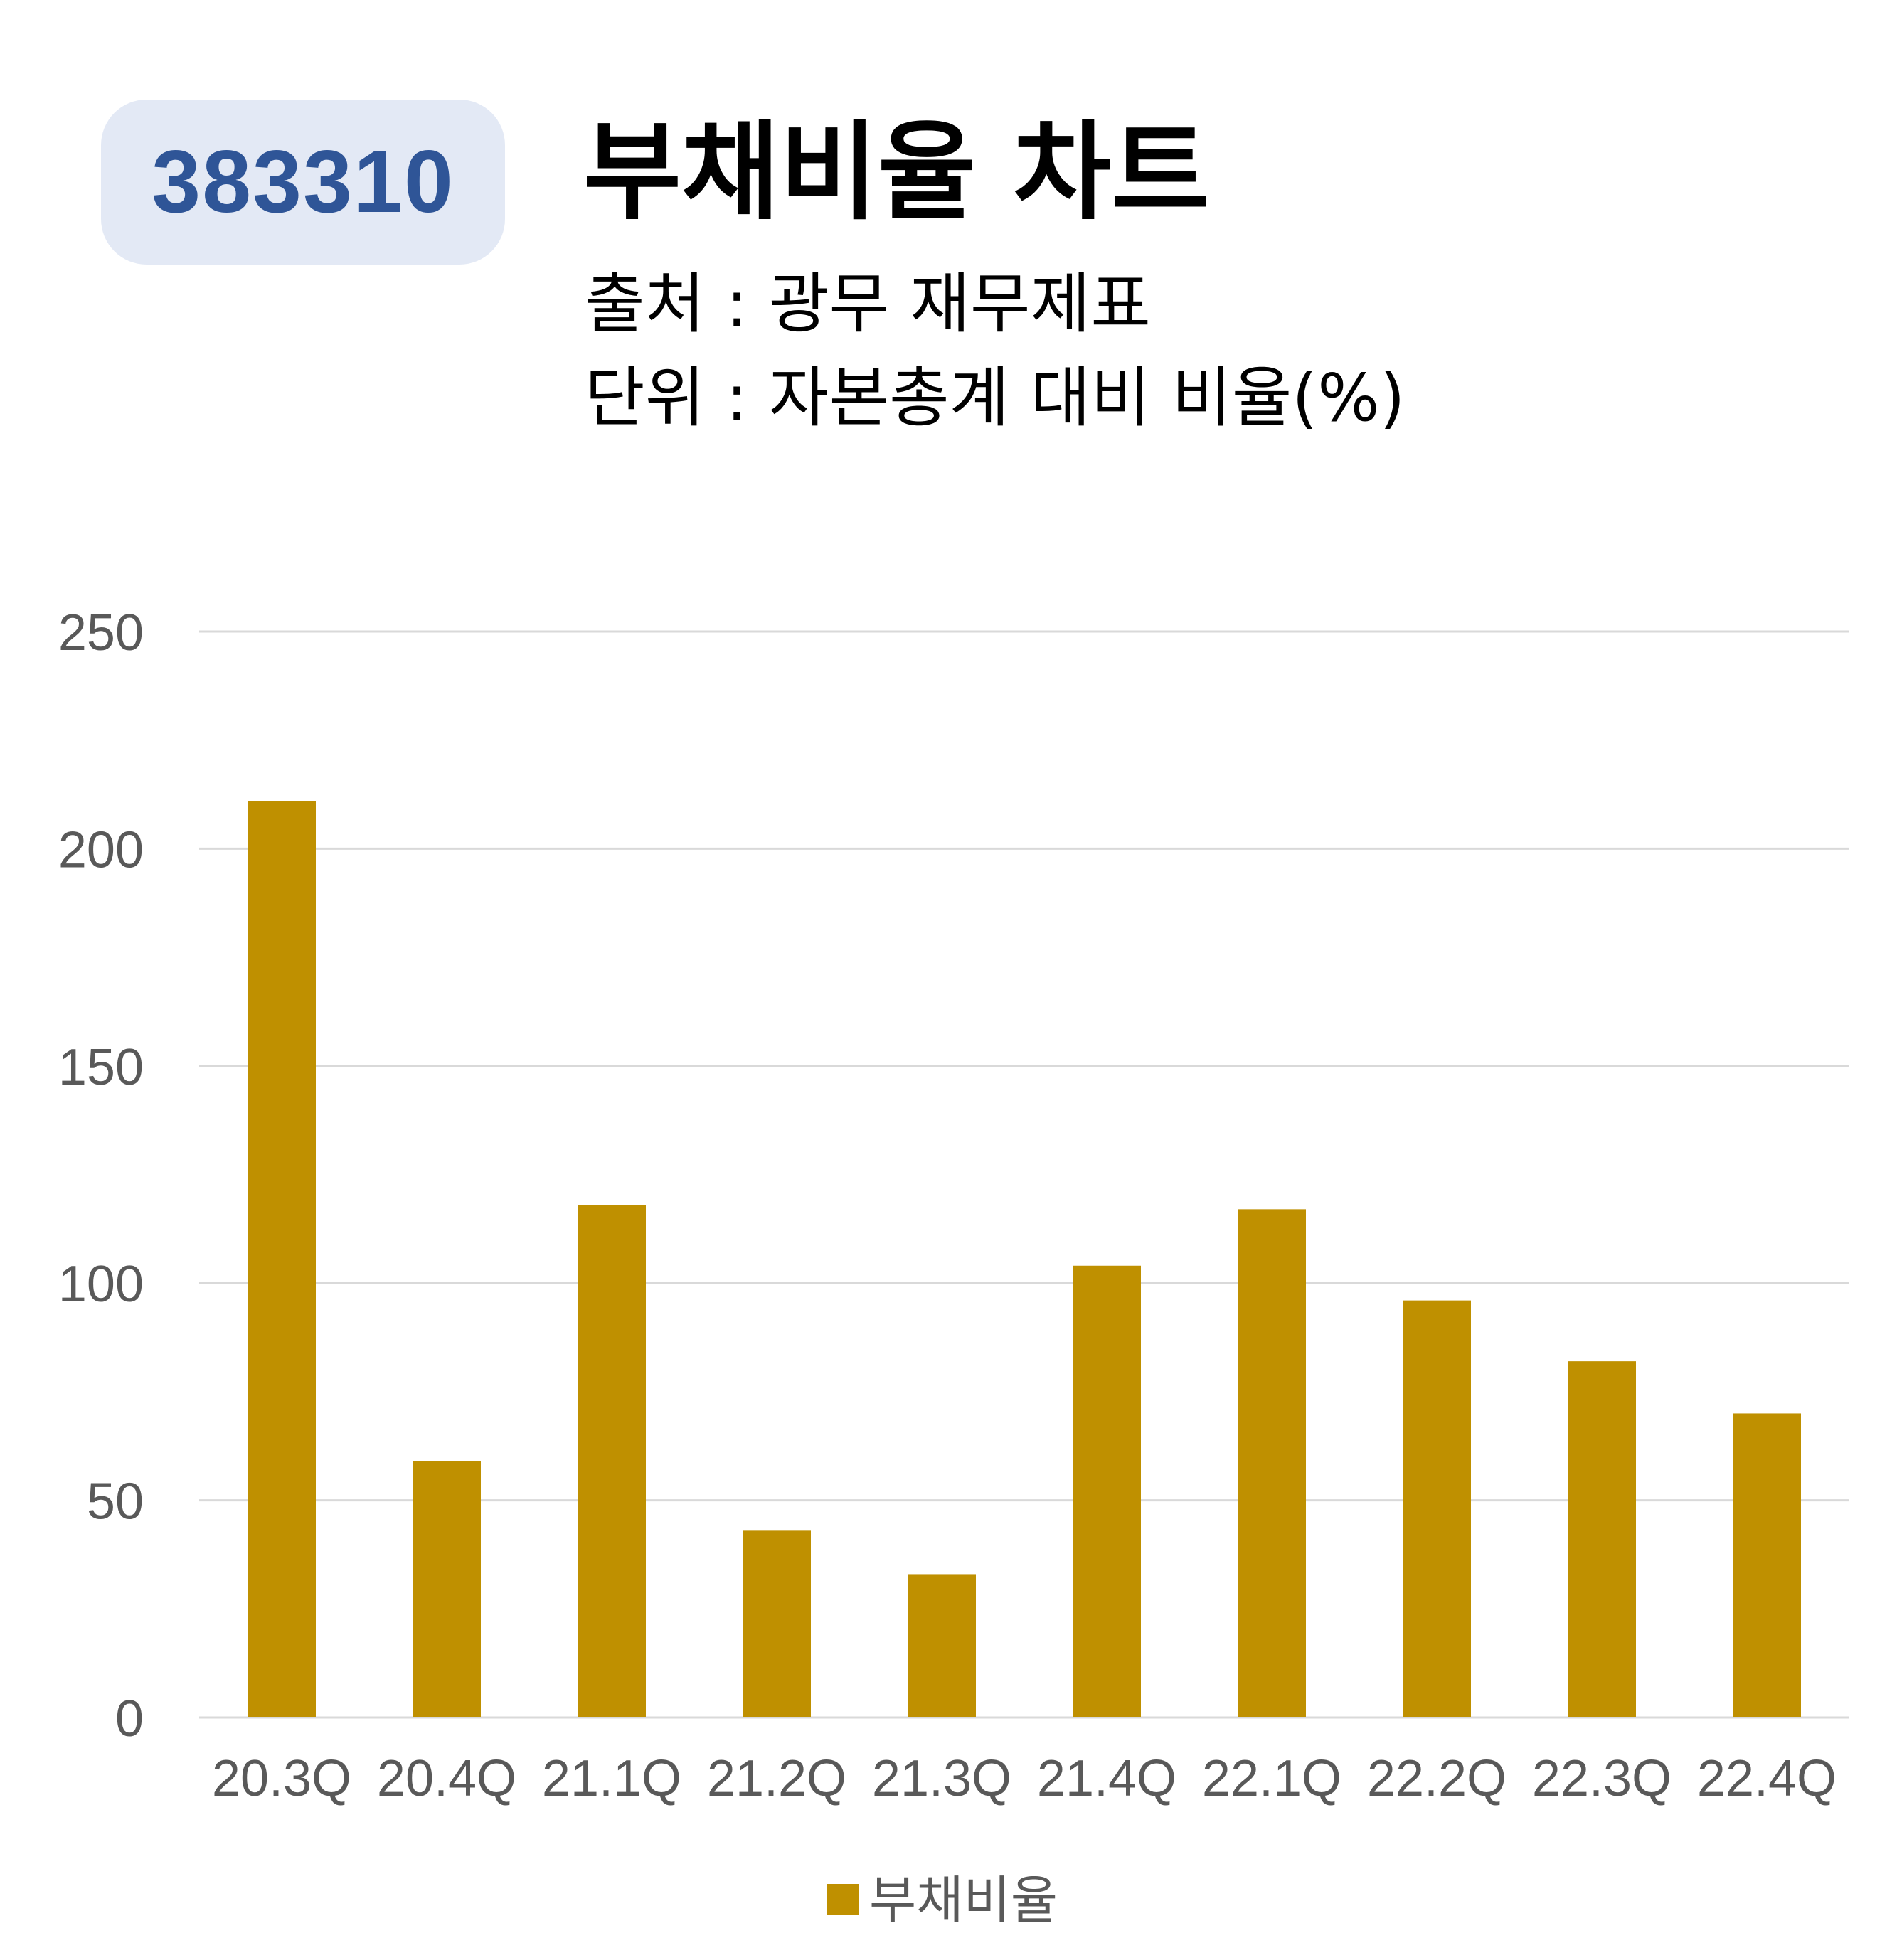 The height and width of the screenshot is (1960, 1897). I want to click on x-tick-label: 22.4Q, so click(1767, 1778).